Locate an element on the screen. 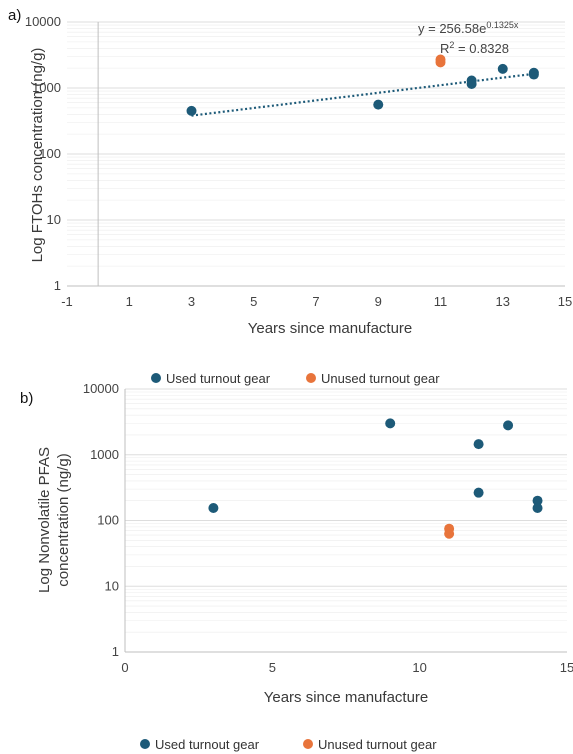  panel-a-trendline-group is located at coordinates (363, 94).